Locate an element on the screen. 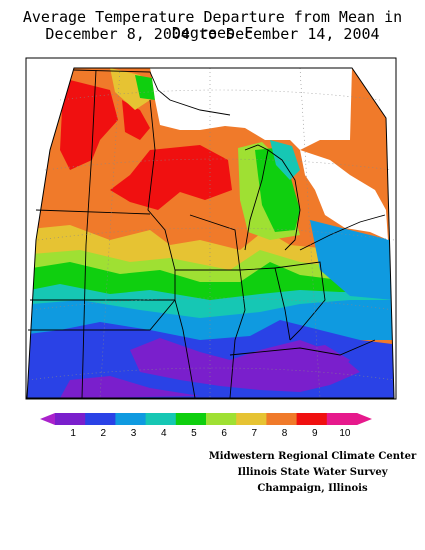 This screenshot has height=550, width=425. legend-labels: 1 2 3 4 5 6 7 8 9 10 is located at coordinates (210, 433).